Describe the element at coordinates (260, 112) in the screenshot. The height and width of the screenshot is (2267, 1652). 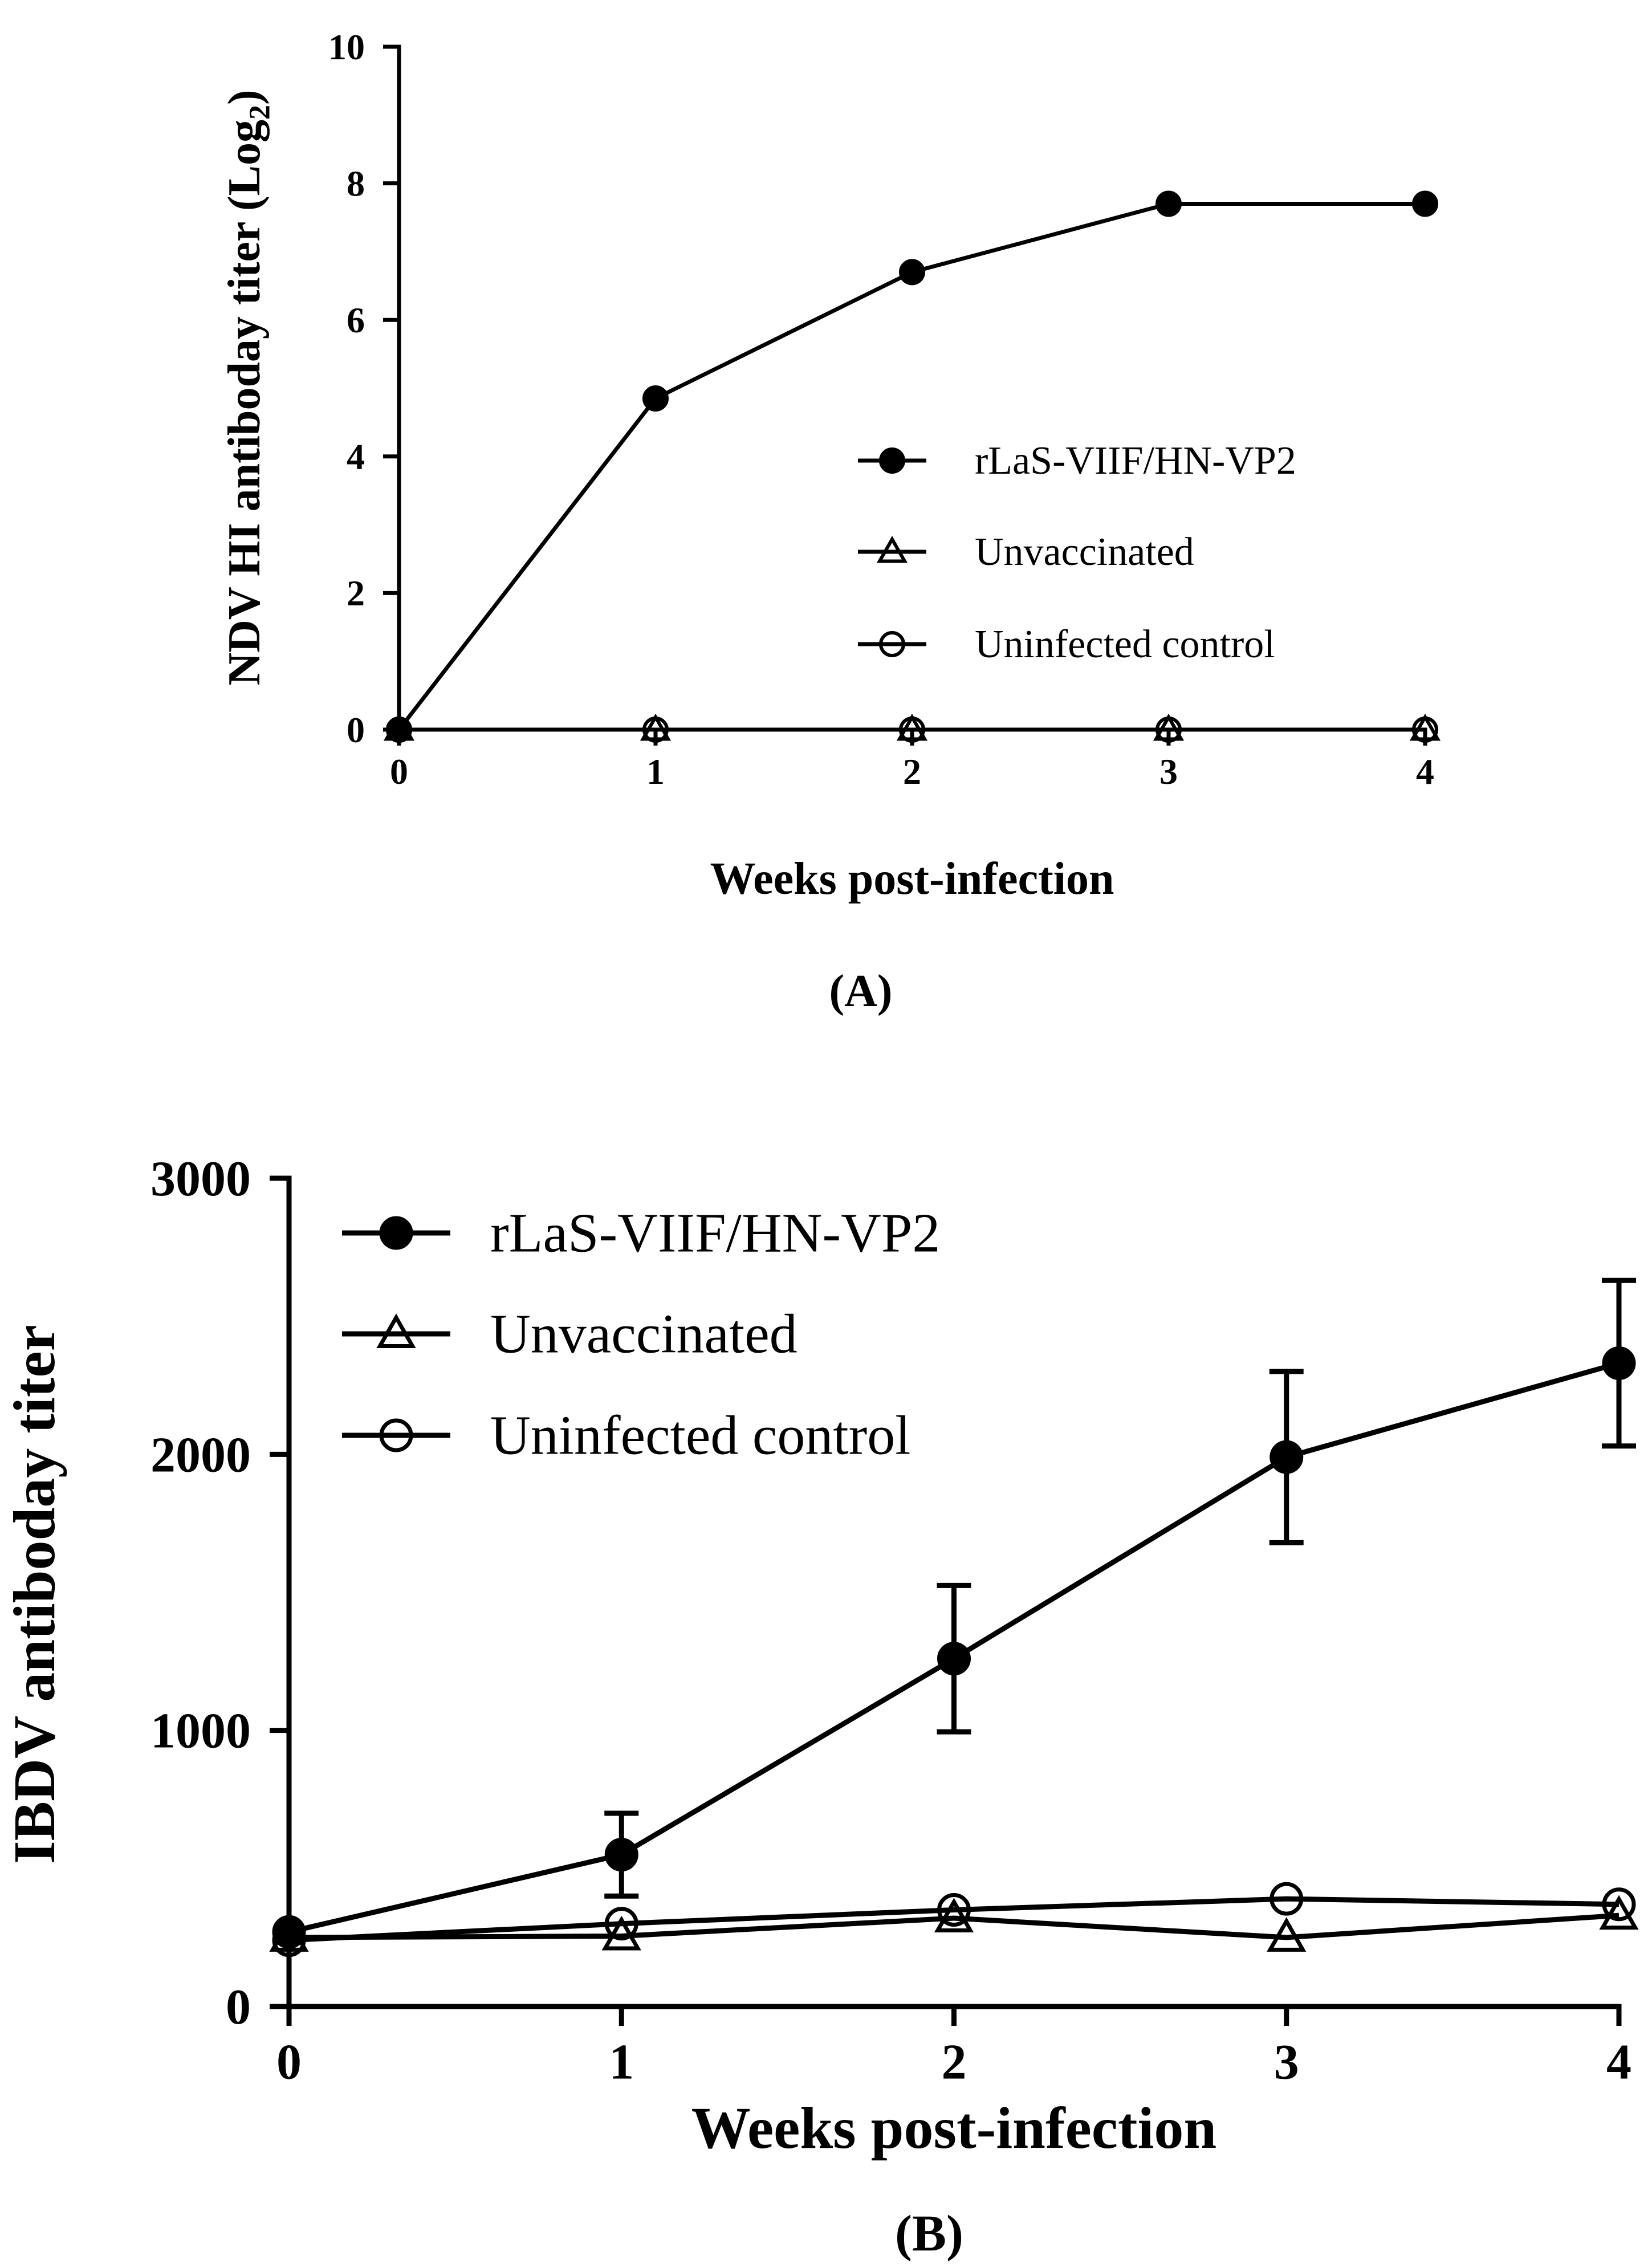
I see `y-axis-title-subscript: 2` at that location.